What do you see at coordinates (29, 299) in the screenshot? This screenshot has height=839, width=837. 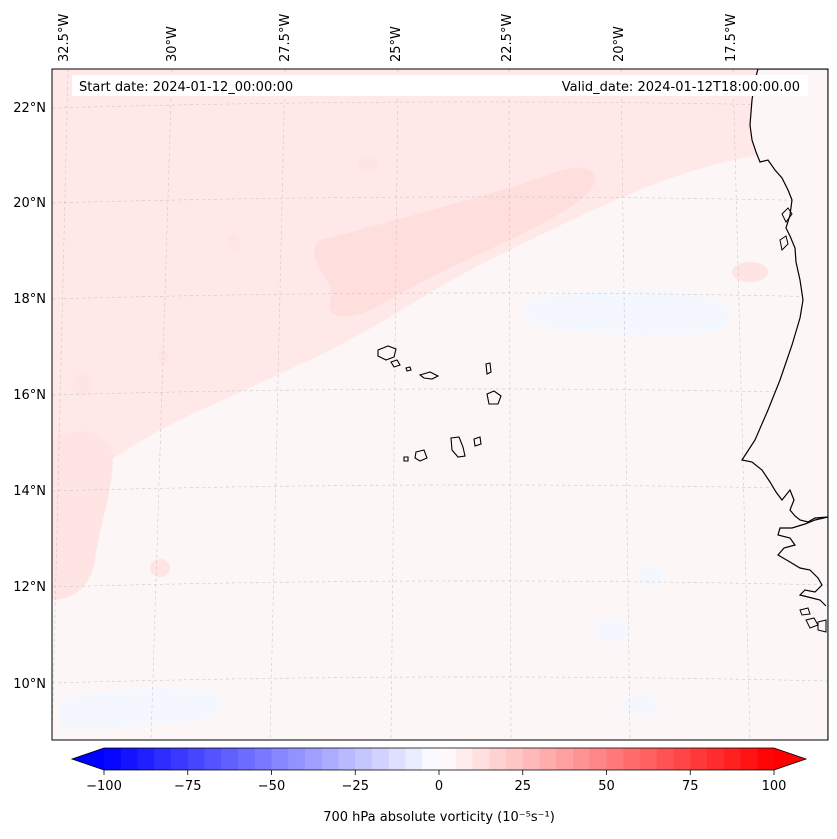 I see `lat-label: 18°N` at bounding box center [29, 299].